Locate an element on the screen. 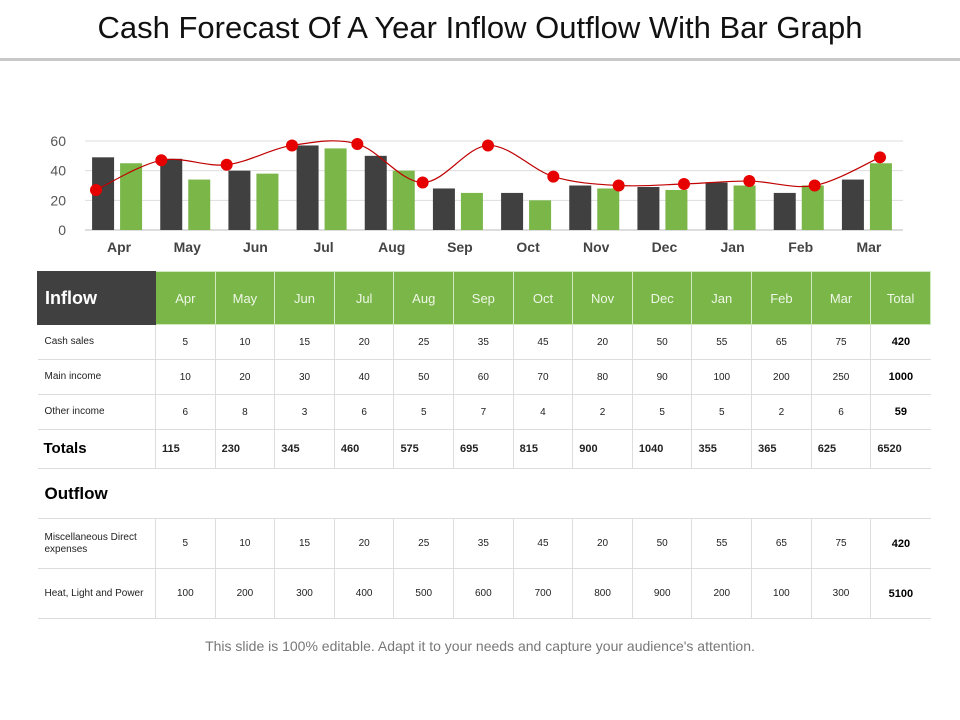 The image size is (960, 720). row-label: Miscellaneous Direct expenses is located at coordinates (96, 543).